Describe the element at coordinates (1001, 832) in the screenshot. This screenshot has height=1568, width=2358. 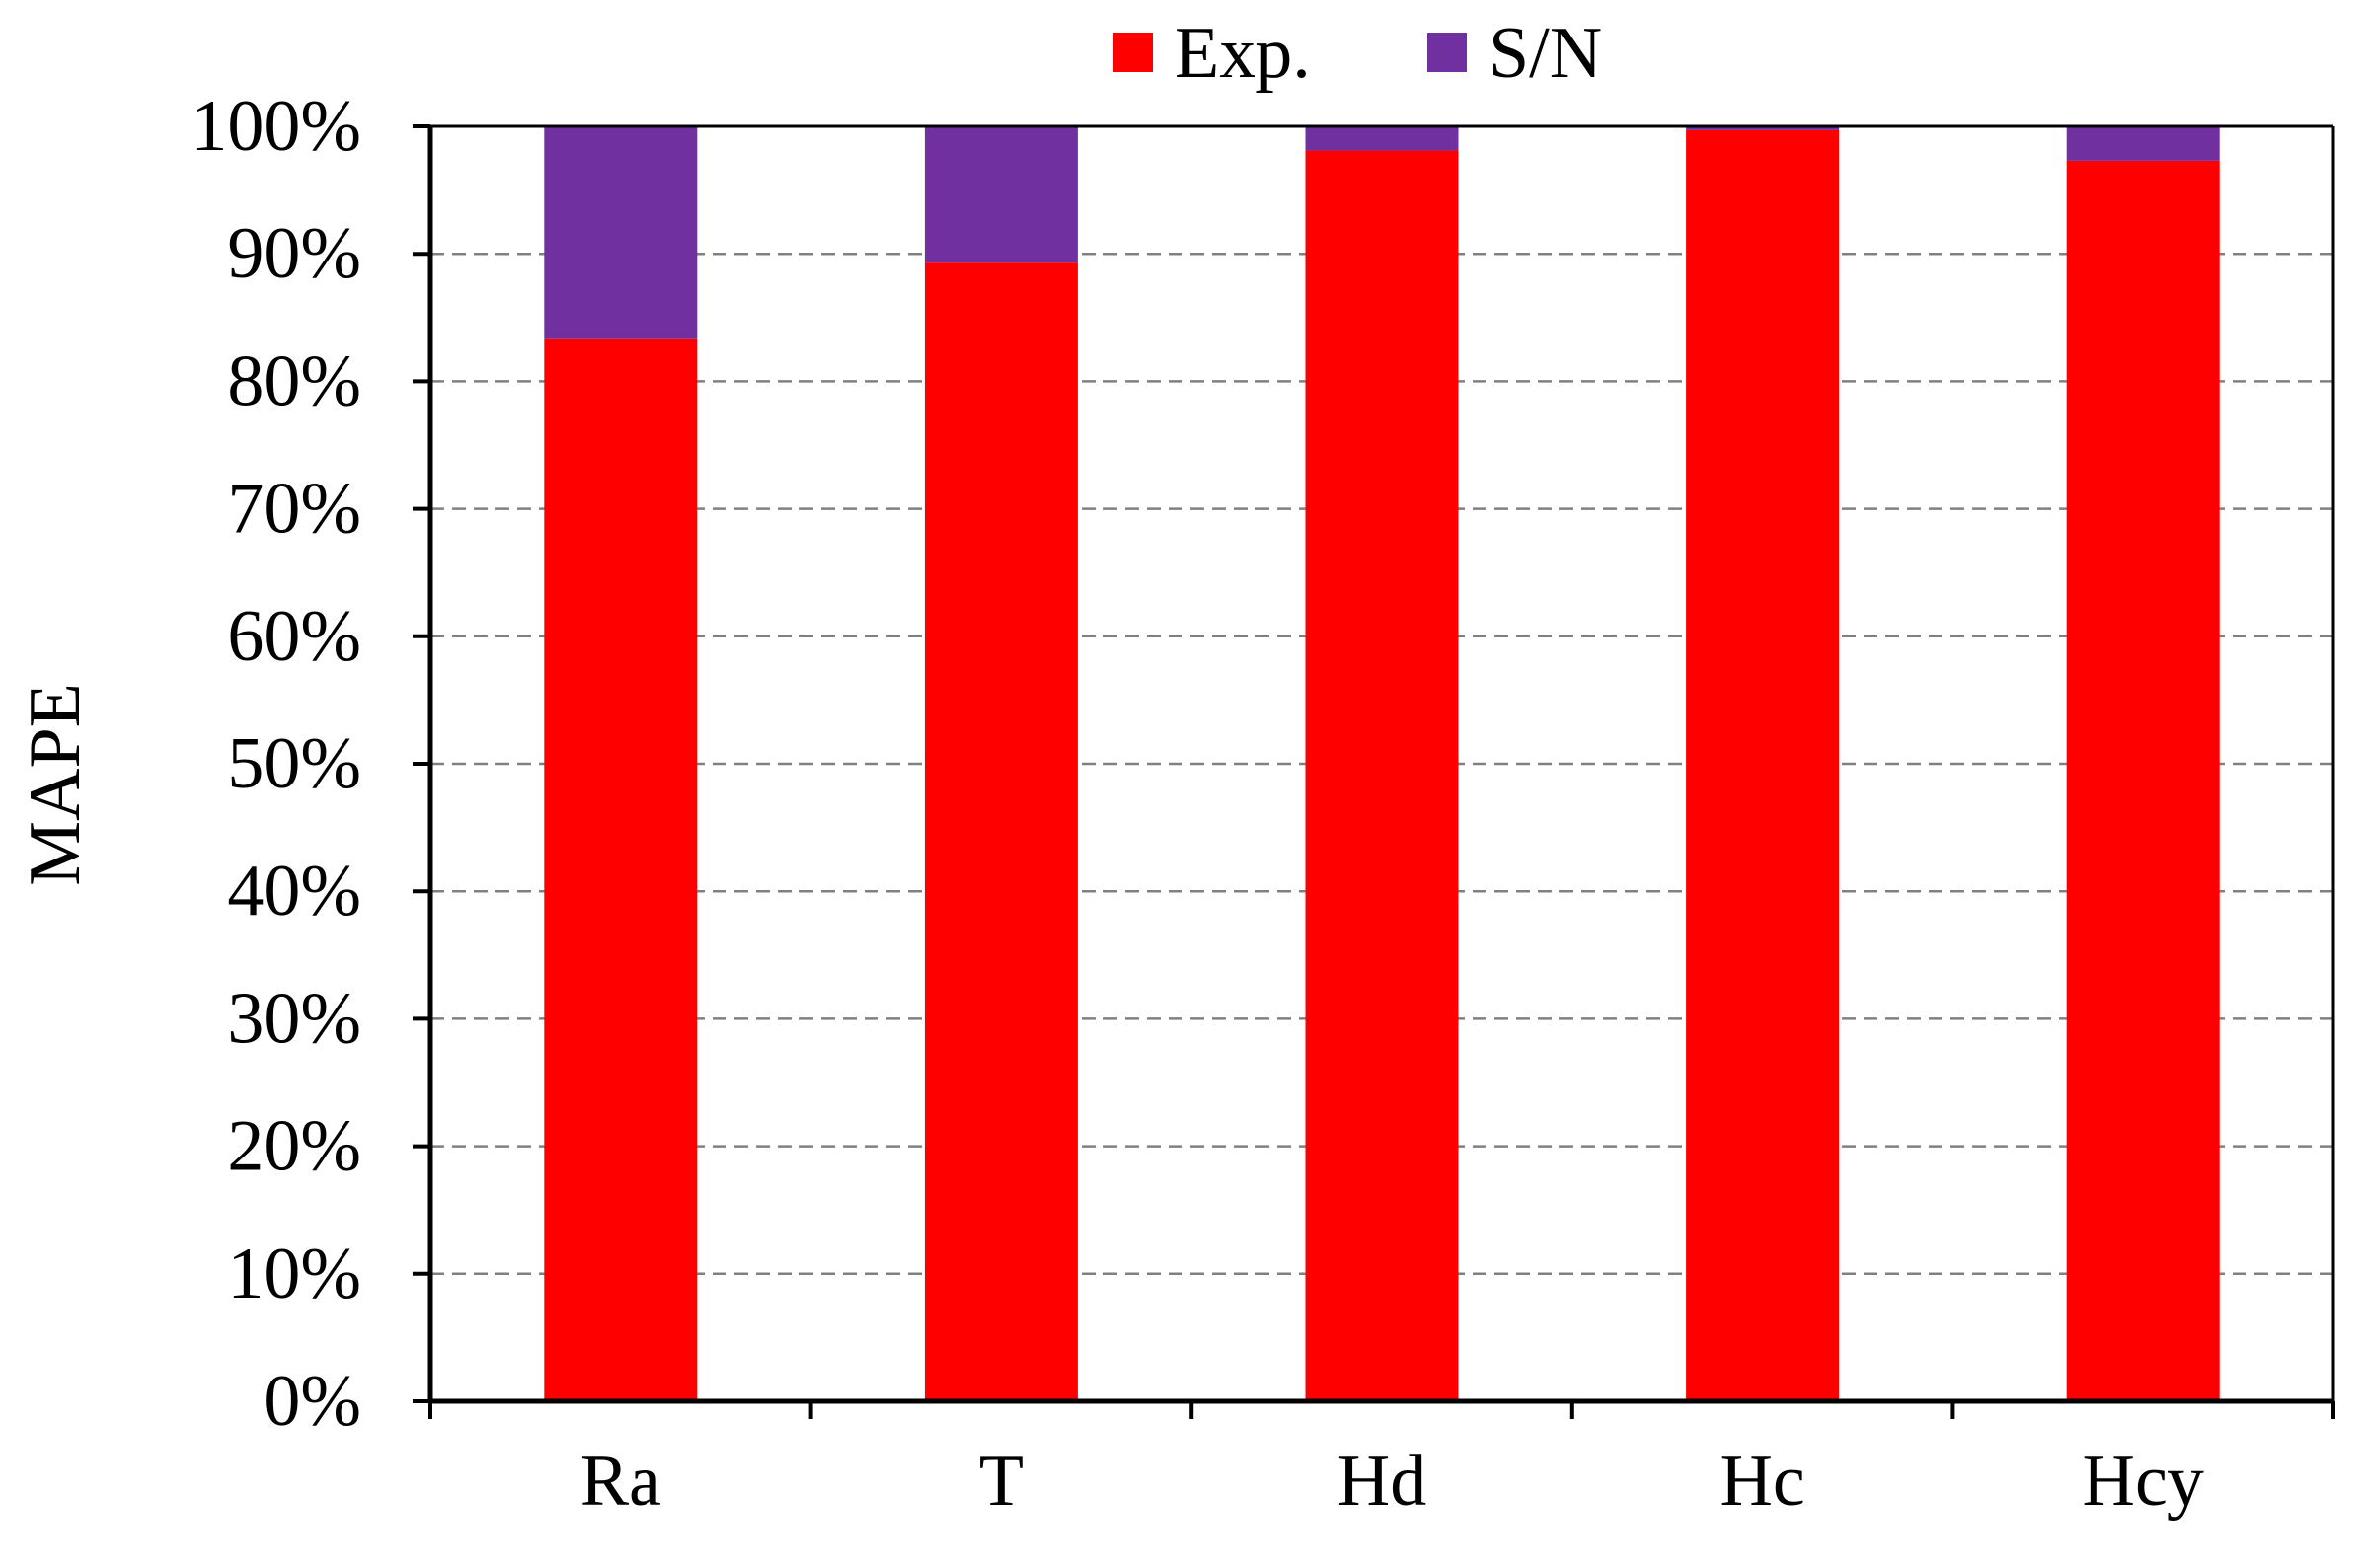
I see `bar-T-exp` at that location.